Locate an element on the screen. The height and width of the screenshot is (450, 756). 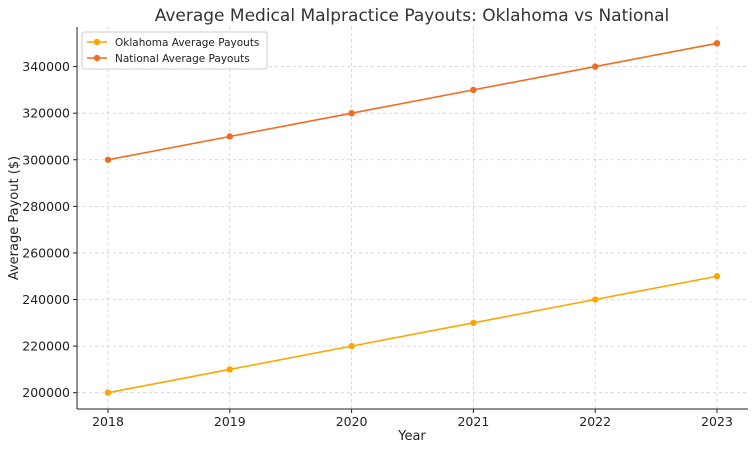
legend-item: Oklahoma Average Payouts is located at coordinates (173, 43).